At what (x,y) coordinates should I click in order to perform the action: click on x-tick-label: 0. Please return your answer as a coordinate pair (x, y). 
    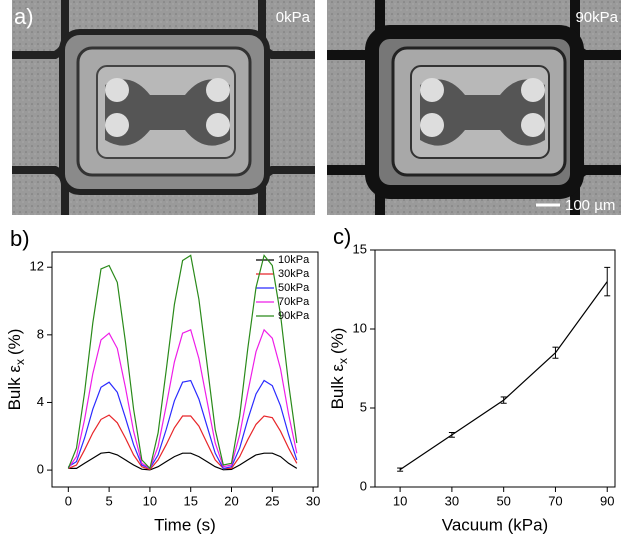
    Looking at the image, I should click on (68, 500).